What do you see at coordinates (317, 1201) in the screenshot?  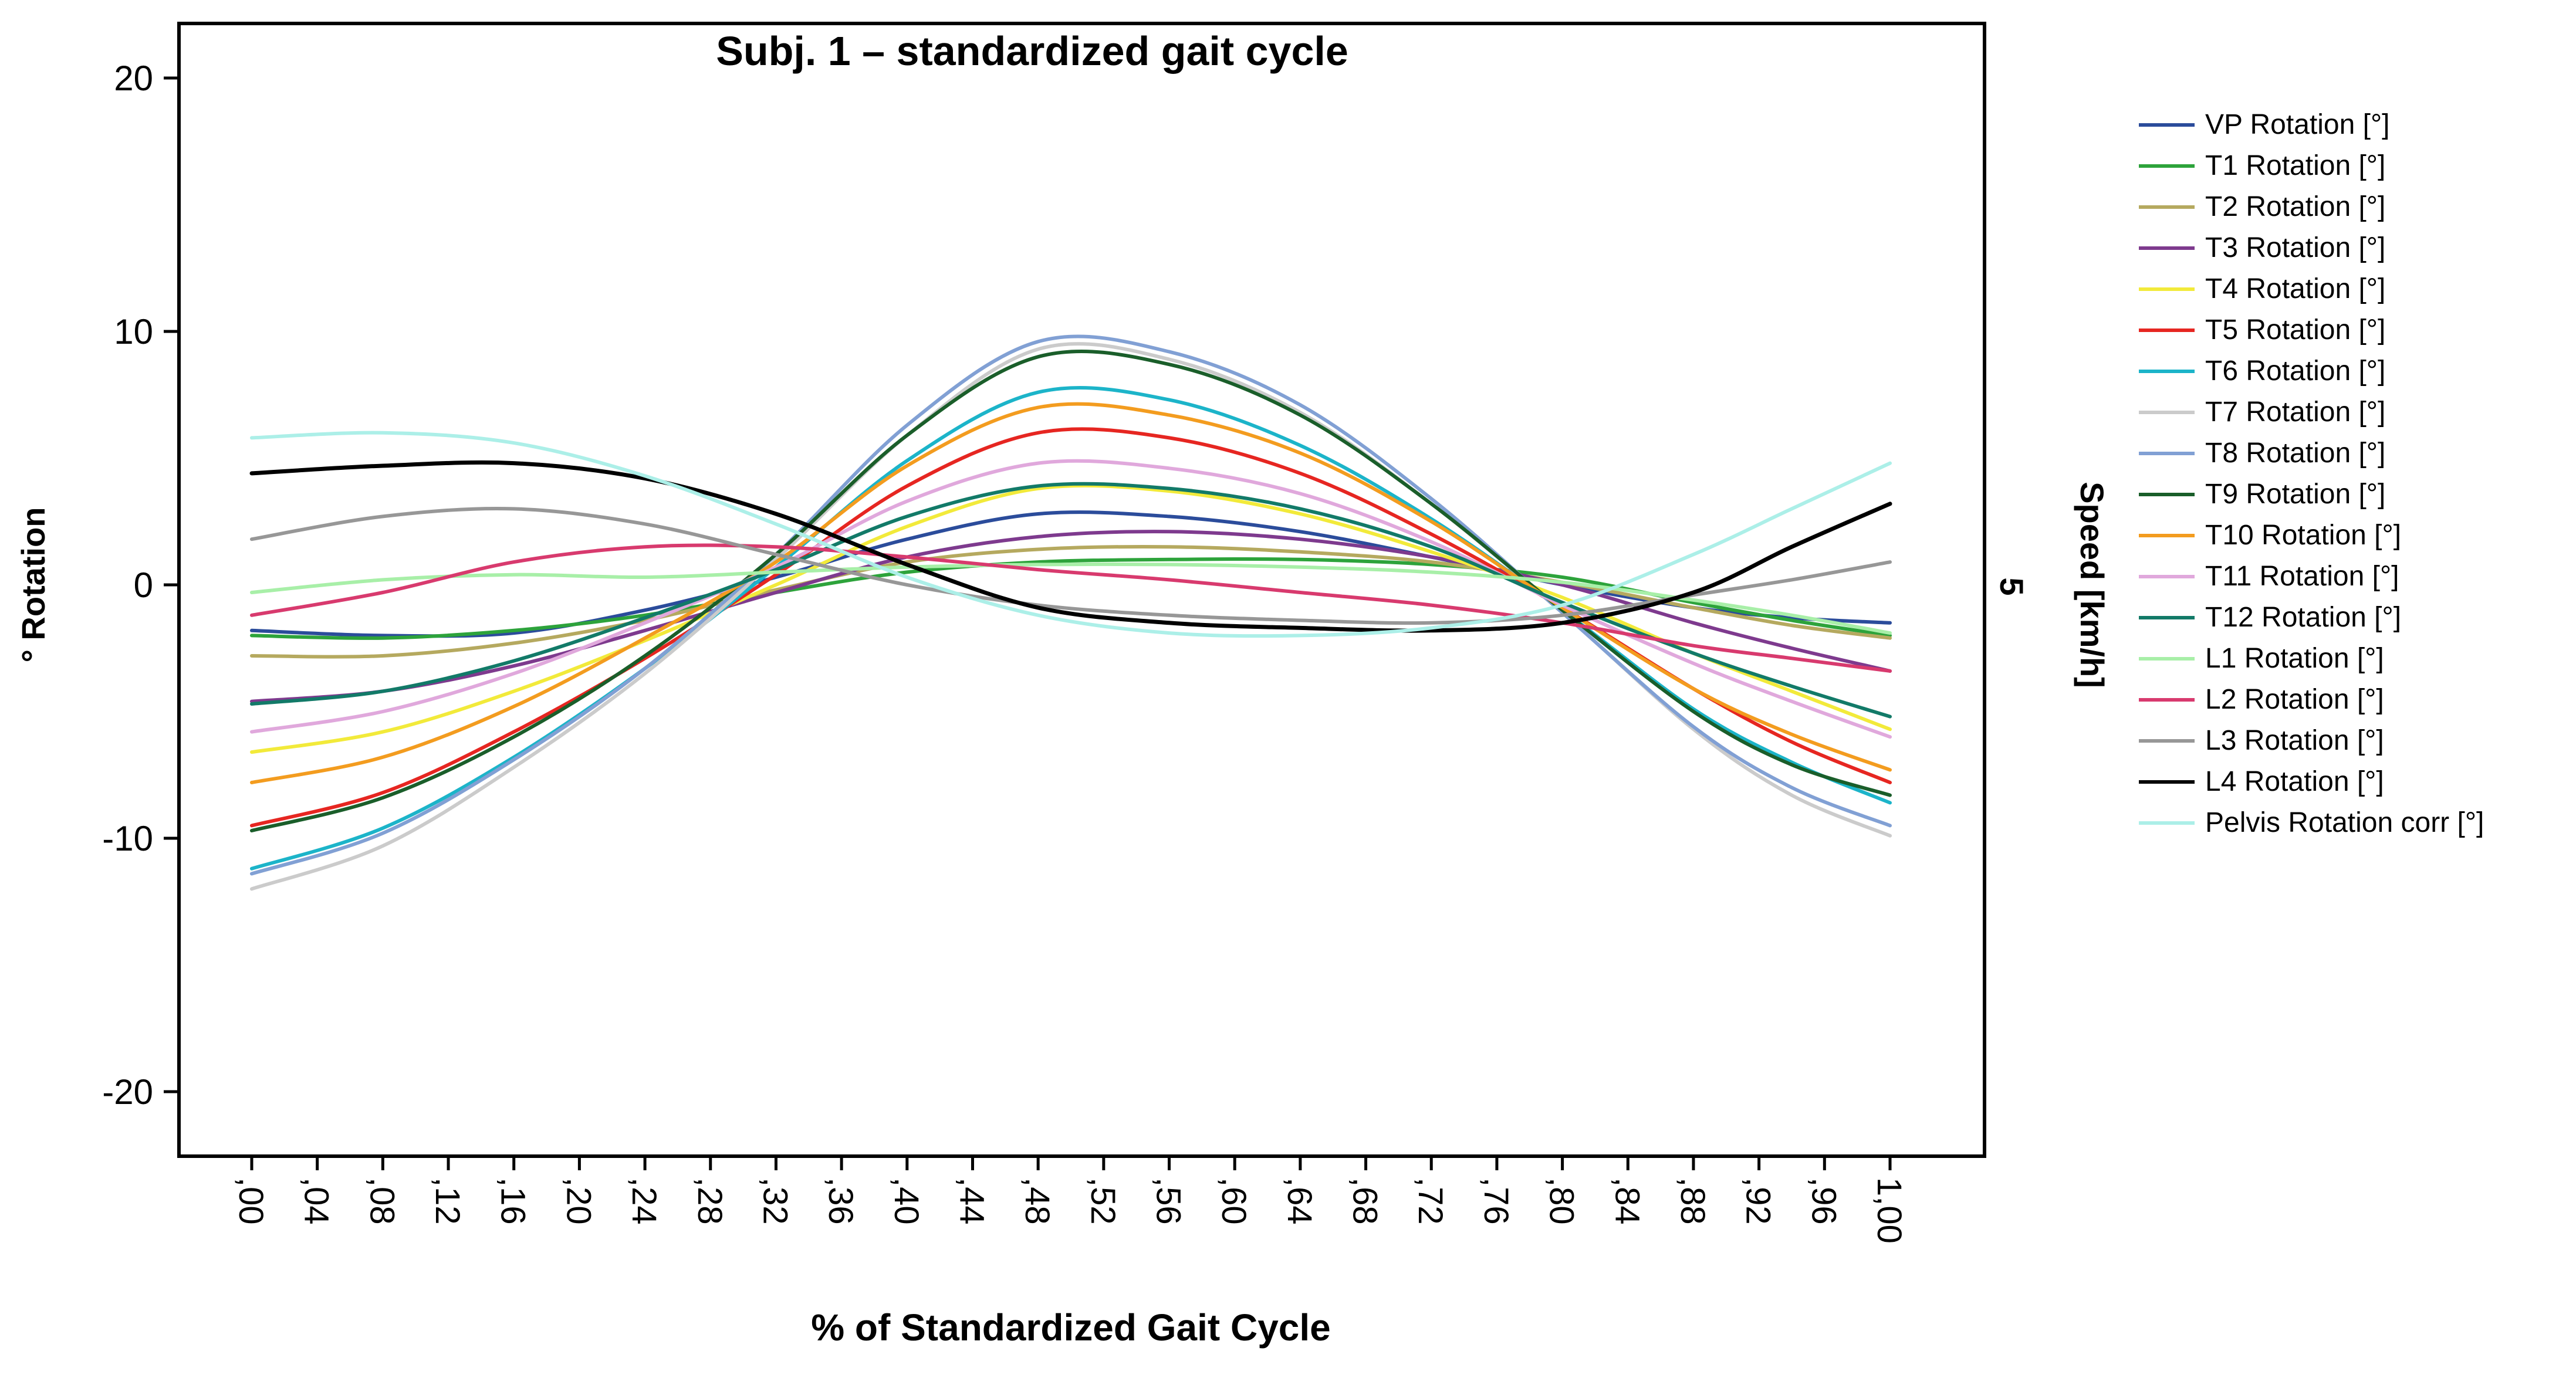 I see `x-tick-label: ,04` at bounding box center [317, 1201].